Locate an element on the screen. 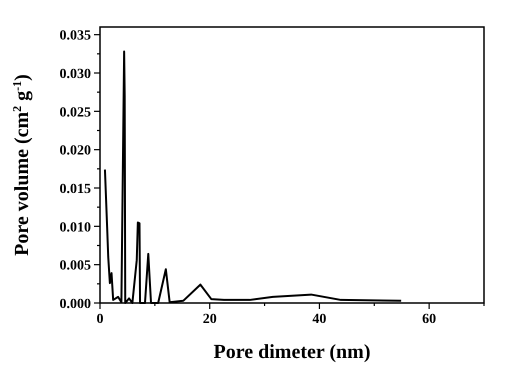 The height and width of the screenshot is (366, 512). x-tick-label: 0 is located at coordinates (100, 319).